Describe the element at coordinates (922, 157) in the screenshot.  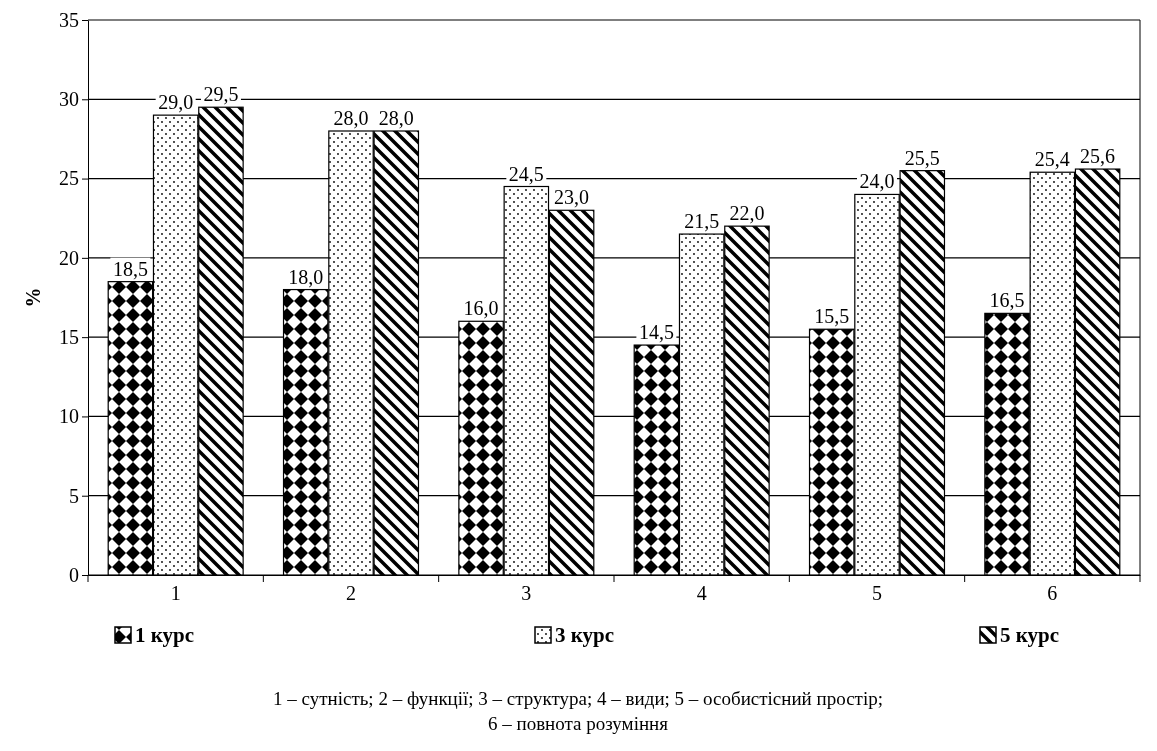
I see `data-label: 25,5` at that location.